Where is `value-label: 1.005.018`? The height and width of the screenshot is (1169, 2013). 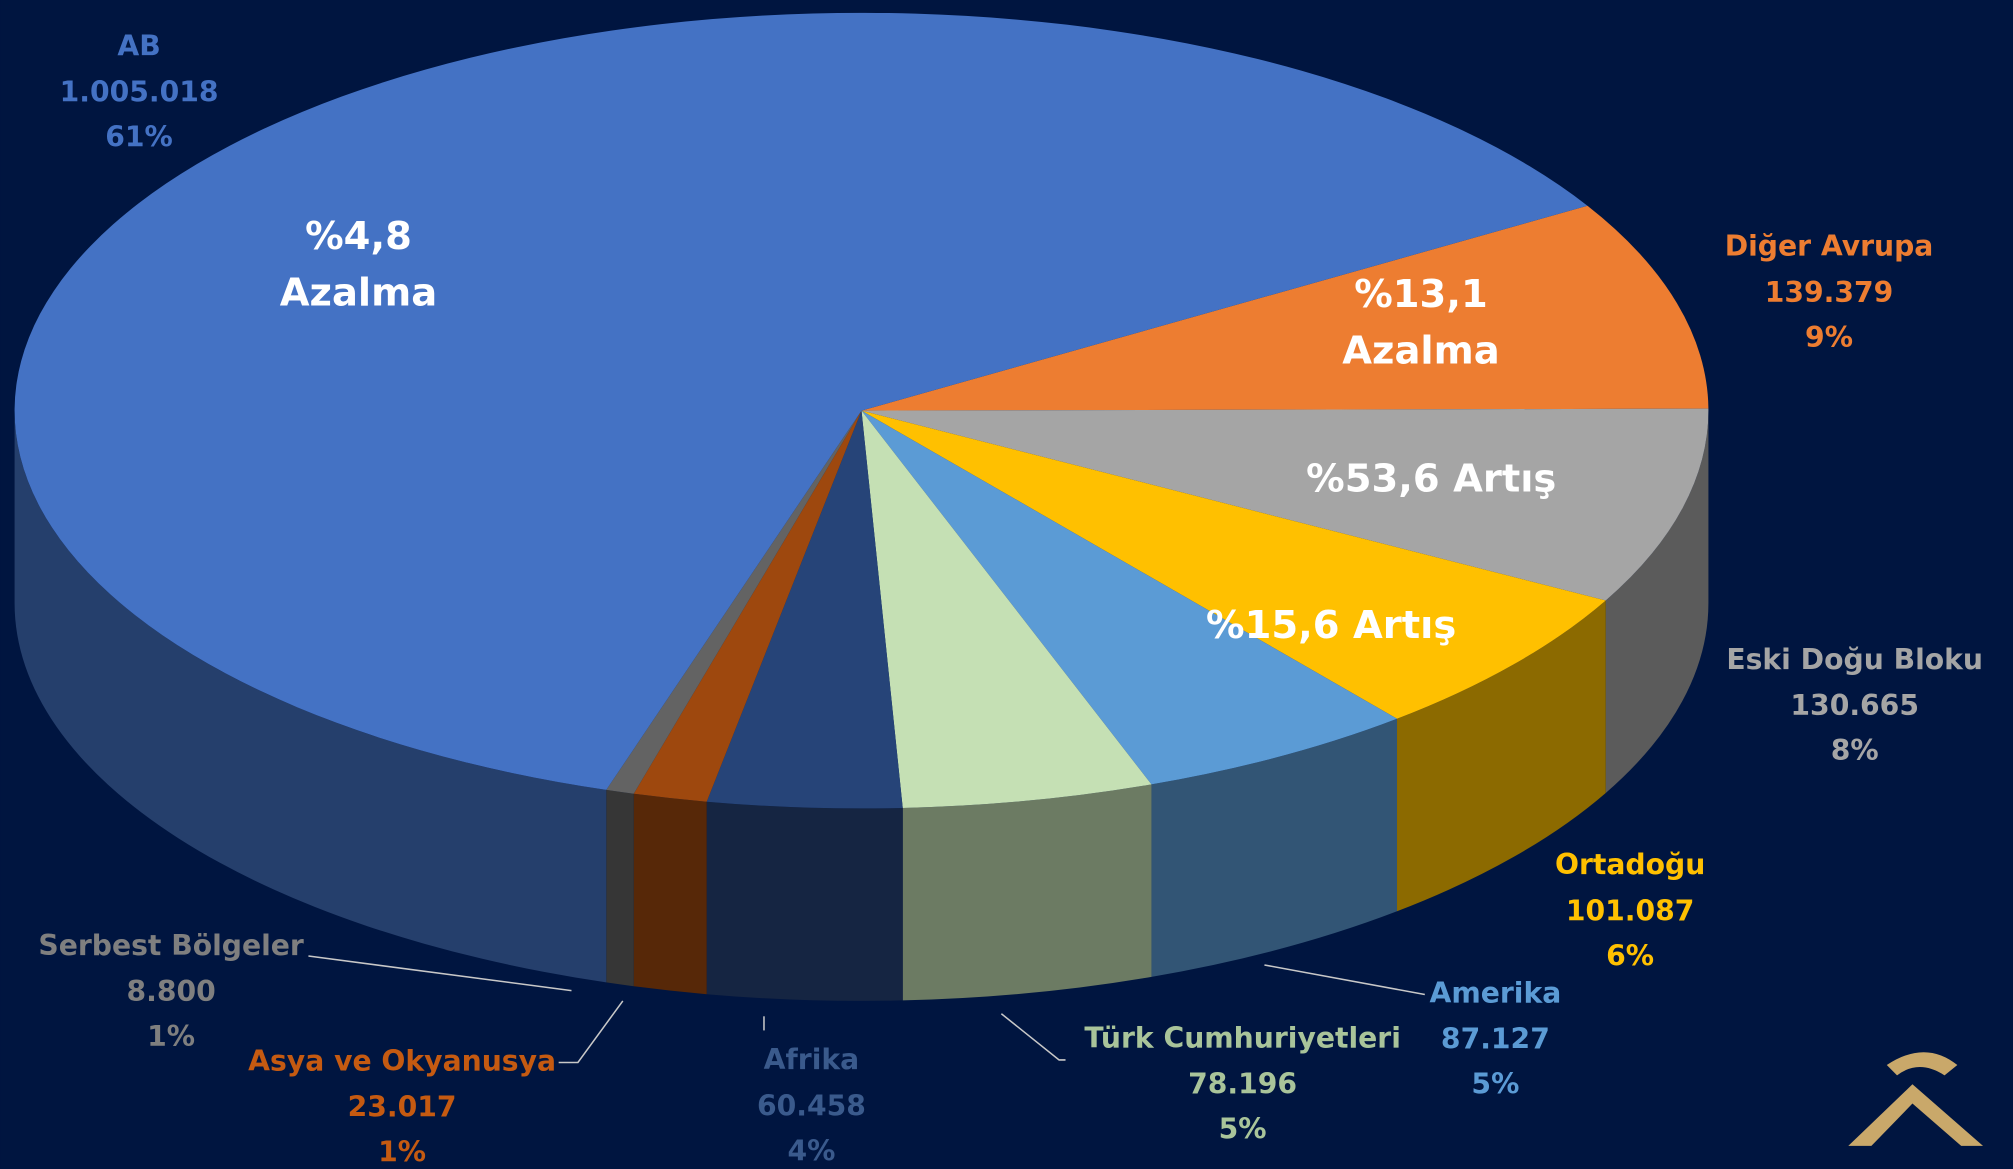 value-label: 1.005.018 is located at coordinates (139, 92).